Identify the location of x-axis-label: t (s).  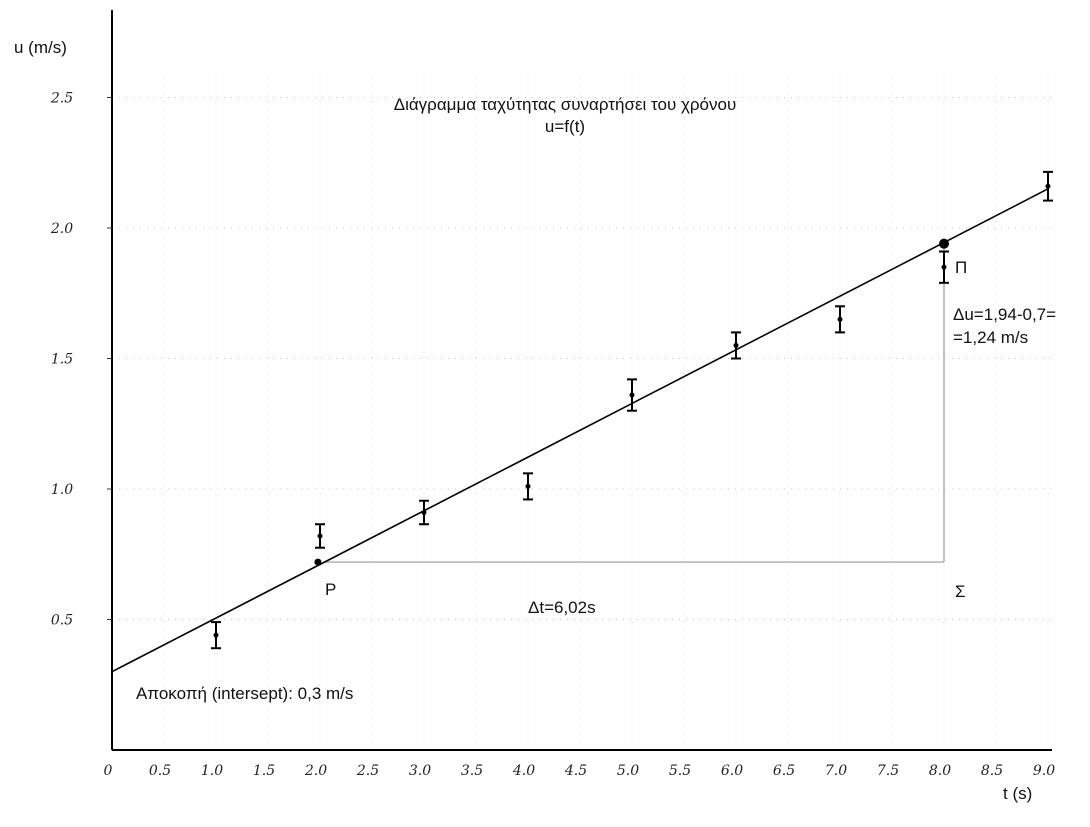
(1018, 793).